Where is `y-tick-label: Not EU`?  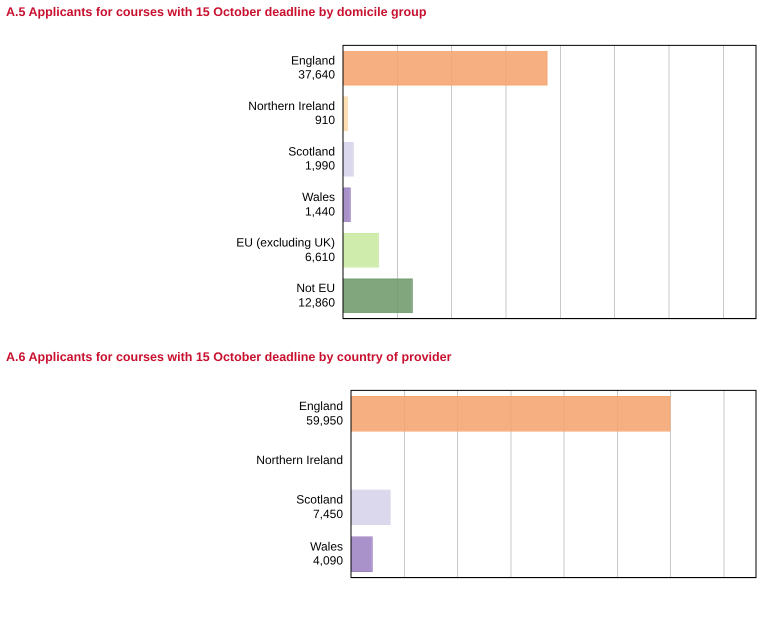 y-tick-label: Not EU is located at coordinates (315, 287).